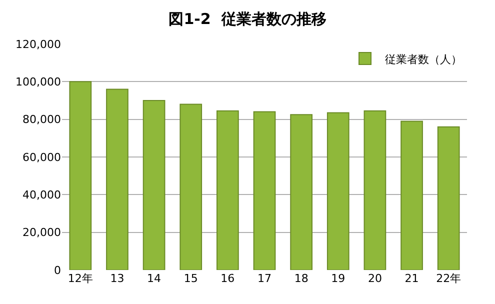  I want to click on chart-title: 図1-2 従業者数の推移, so click(247, 19).